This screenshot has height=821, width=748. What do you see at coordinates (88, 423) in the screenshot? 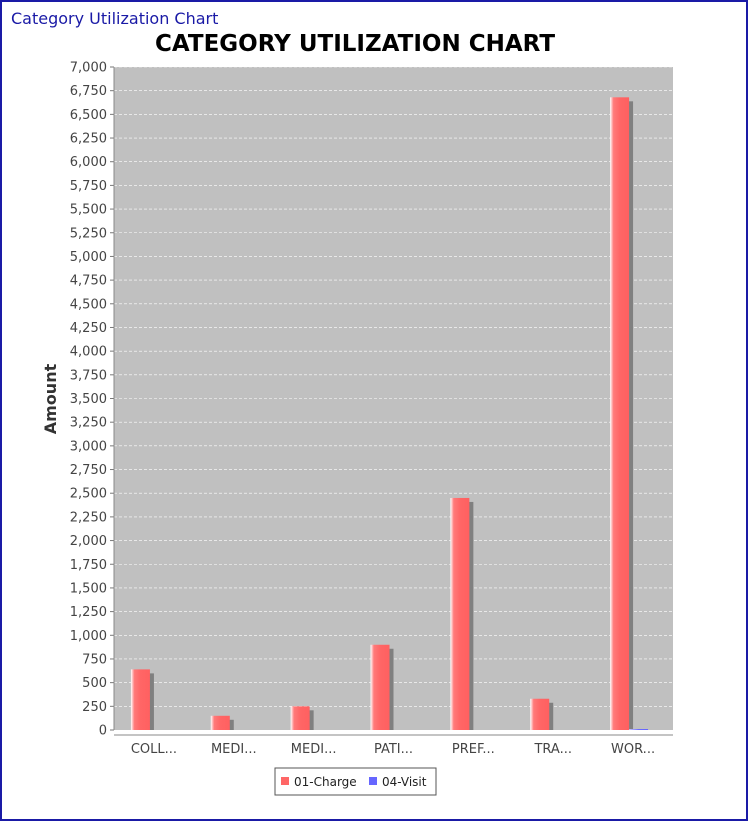
I see `y-tick-label: 3,250` at bounding box center [88, 423].